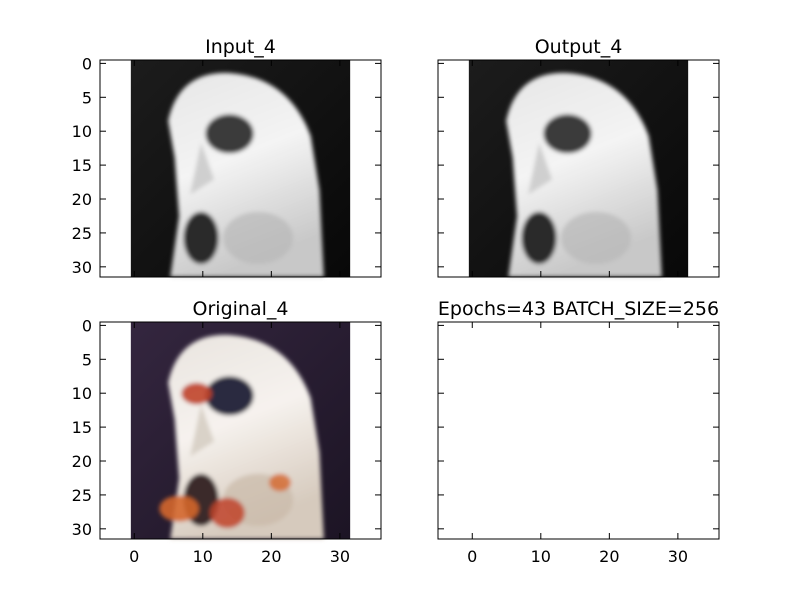 The width and height of the screenshot is (800, 600). Describe the element at coordinates (579, 47) in the screenshot. I see `output-title: Output_4` at that location.